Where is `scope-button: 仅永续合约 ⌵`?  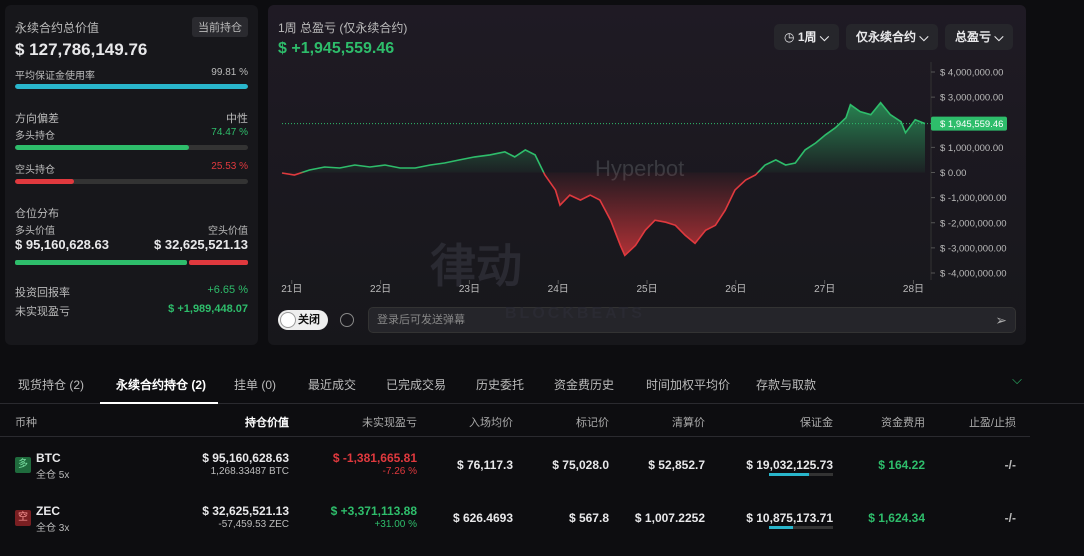 scope-button: 仅永续合约 ⌵ is located at coordinates (892, 37).